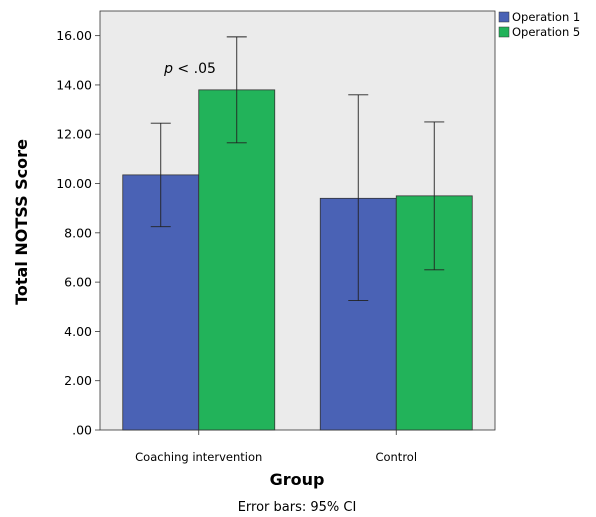 The height and width of the screenshot is (517, 596). Describe the element at coordinates (74, 84) in the screenshot. I see `y-tick-label: 14.00` at that location.